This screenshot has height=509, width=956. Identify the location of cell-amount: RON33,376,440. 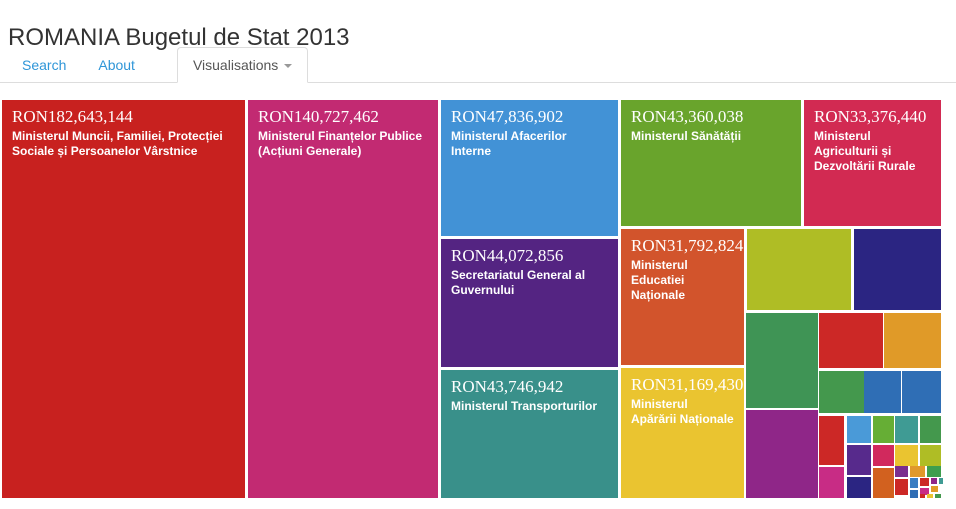
(870, 116).